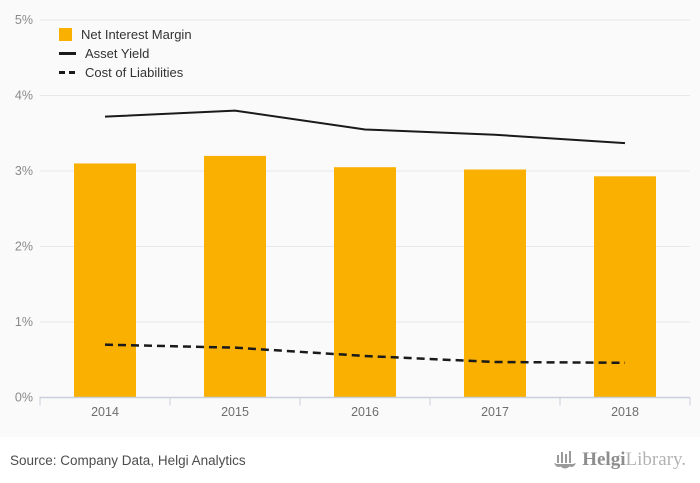 This screenshot has width=700, height=483. What do you see at coordinates (105, 412) in the screenshot?
I see `x-tick-label: 2014` at bounding box center [105, 412].